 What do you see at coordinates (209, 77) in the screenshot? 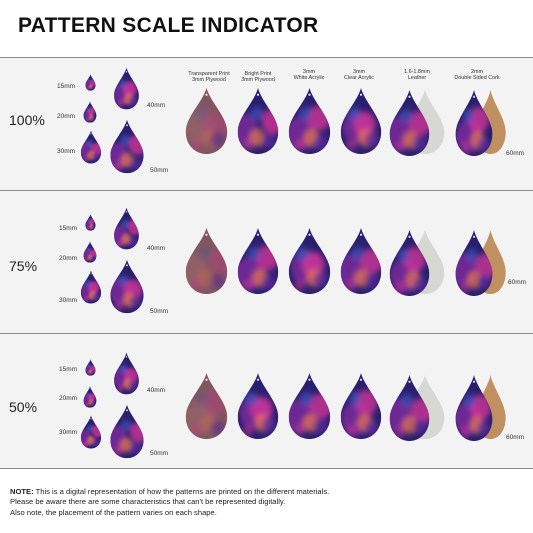
I see `material-header-transparent-plywood: Transparent Print 3mm Plywood` at bounding box center [209, 77].